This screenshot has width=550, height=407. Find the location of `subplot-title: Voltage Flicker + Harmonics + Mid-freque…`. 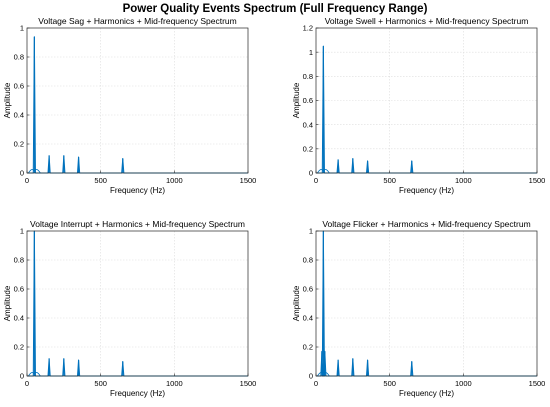

subplot-title: Voltage Flicker + Harmonics + Mid-freque… is located at coordinates (426, 224).